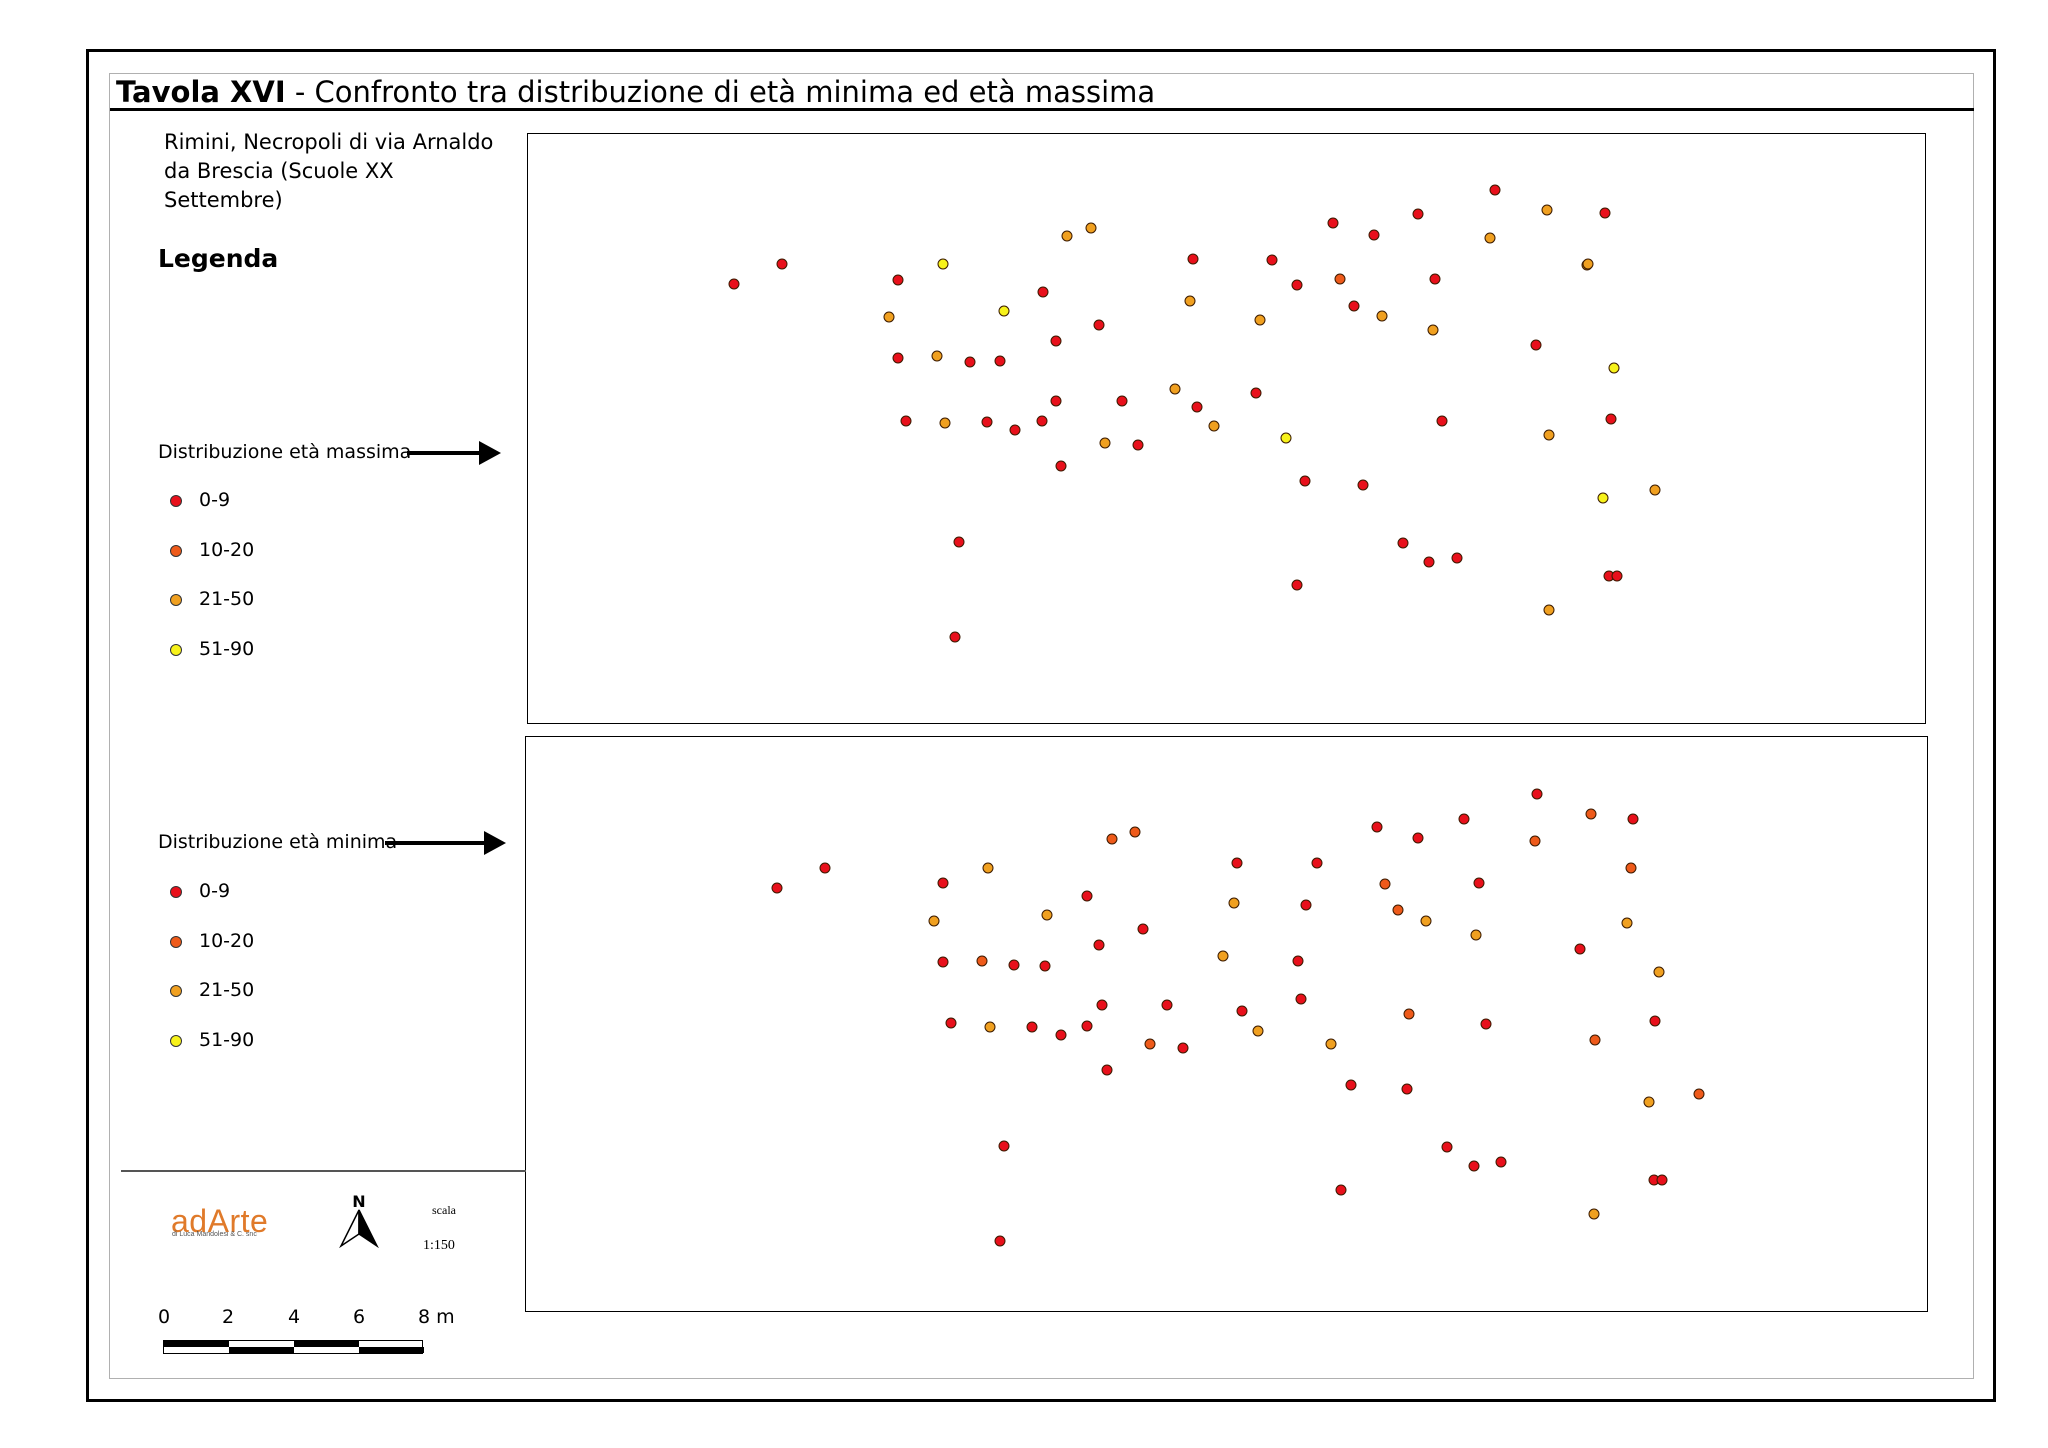 This screenshot has width=2048, height=1448. Describe the element at coordinates (285, 452) in the screenshot. I see `legend-max-label: Distribuzione età massima` at that location.